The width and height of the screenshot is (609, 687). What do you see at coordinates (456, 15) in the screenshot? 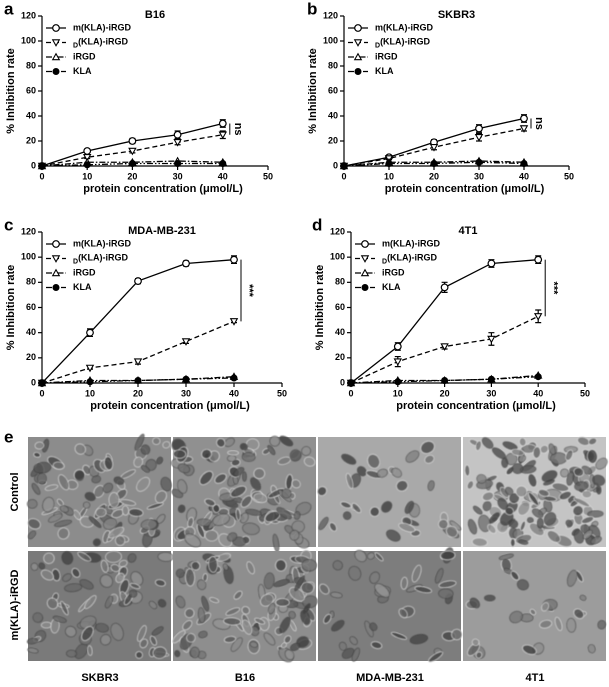
I see `chart-title: SKBR3` at bounding box center [456, 15].